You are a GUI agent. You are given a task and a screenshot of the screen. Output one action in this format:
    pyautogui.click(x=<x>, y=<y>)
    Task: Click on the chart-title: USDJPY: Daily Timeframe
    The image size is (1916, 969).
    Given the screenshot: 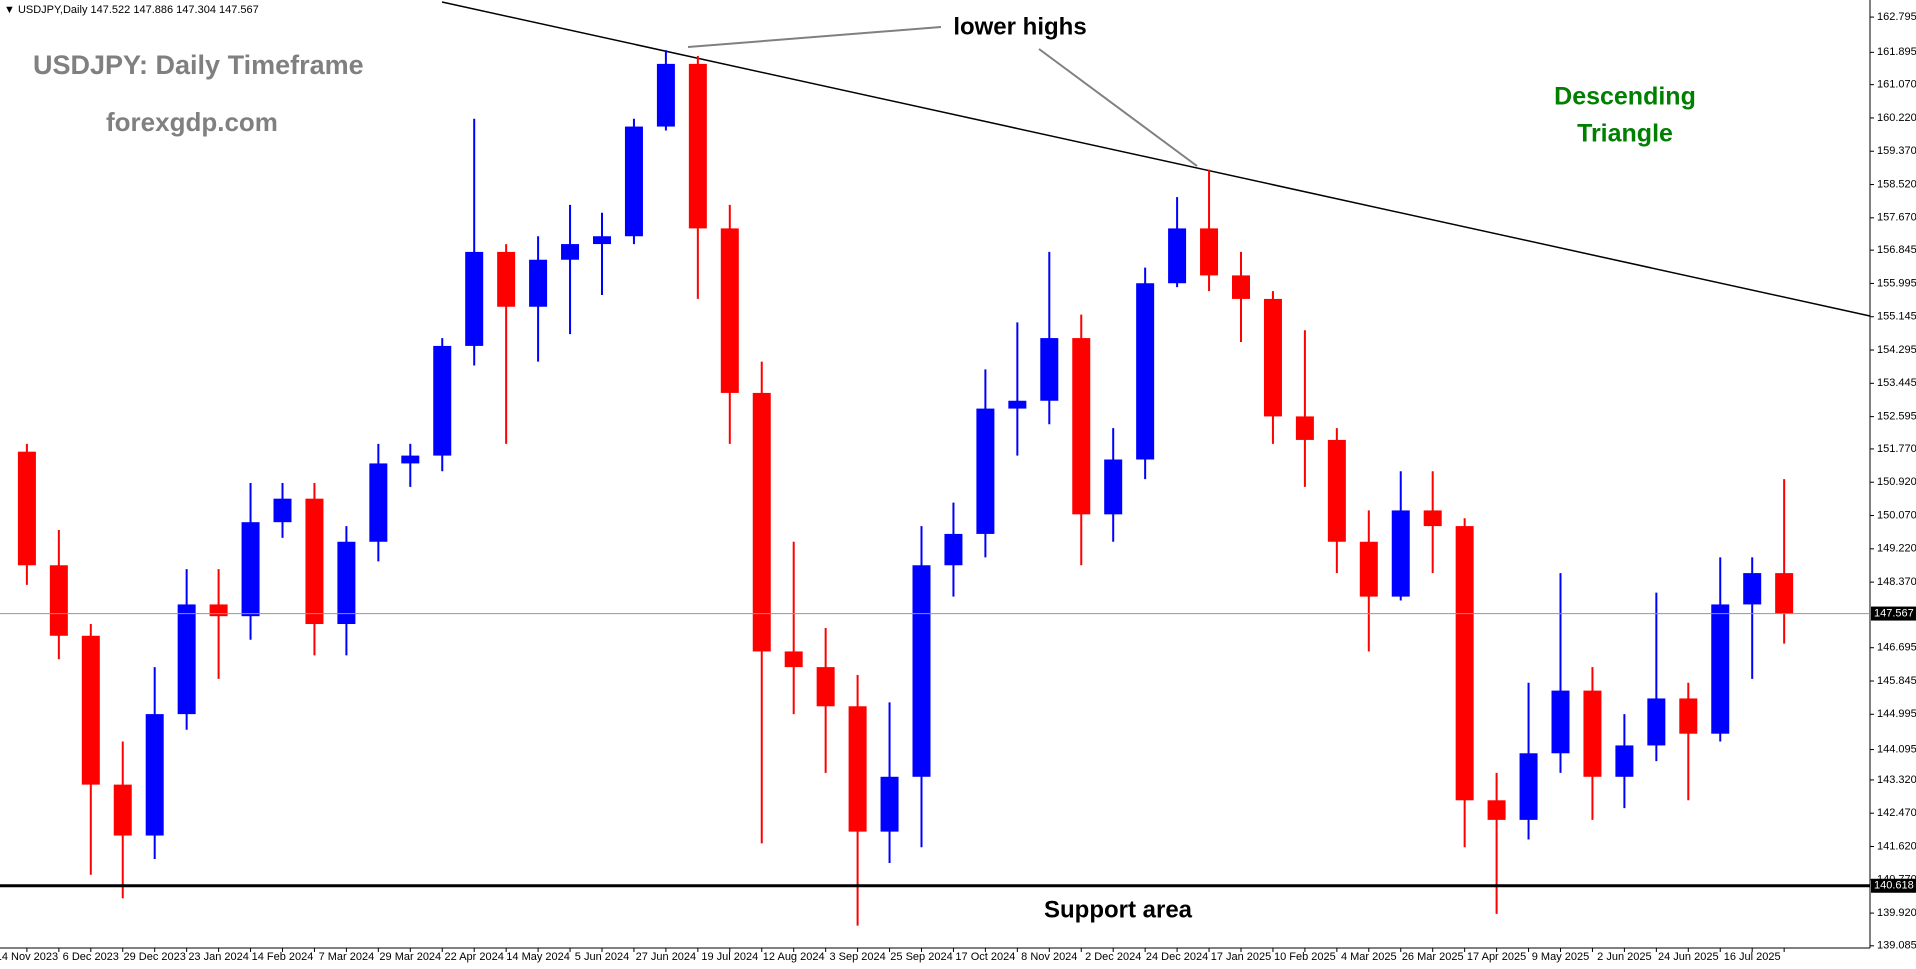 What is the action you would take?
    pyautogui.click(x=198, y=65)
    